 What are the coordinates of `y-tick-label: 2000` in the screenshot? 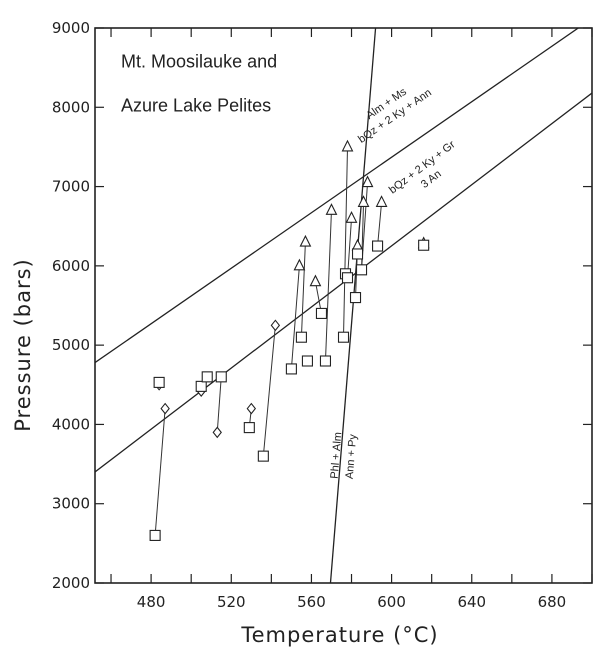 It's located at (71, 583).